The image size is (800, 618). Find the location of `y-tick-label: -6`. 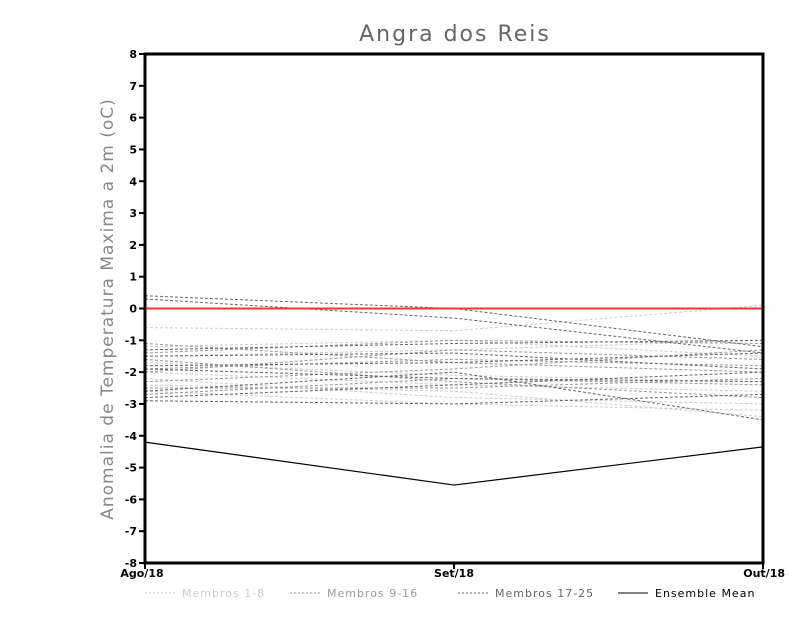

y-tick-label: -6 is located at coordinates (131, 499).